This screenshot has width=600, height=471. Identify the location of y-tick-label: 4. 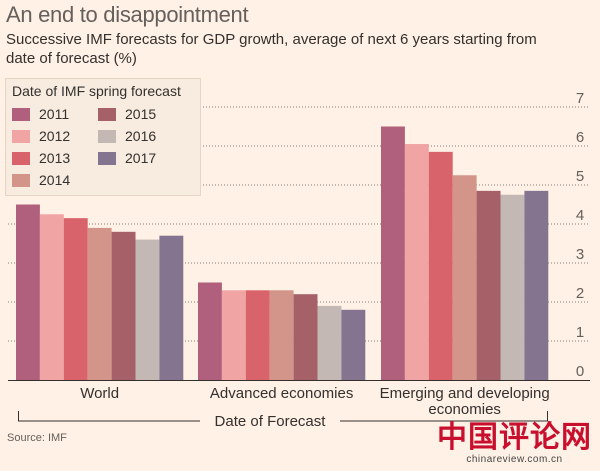
(580, 215).